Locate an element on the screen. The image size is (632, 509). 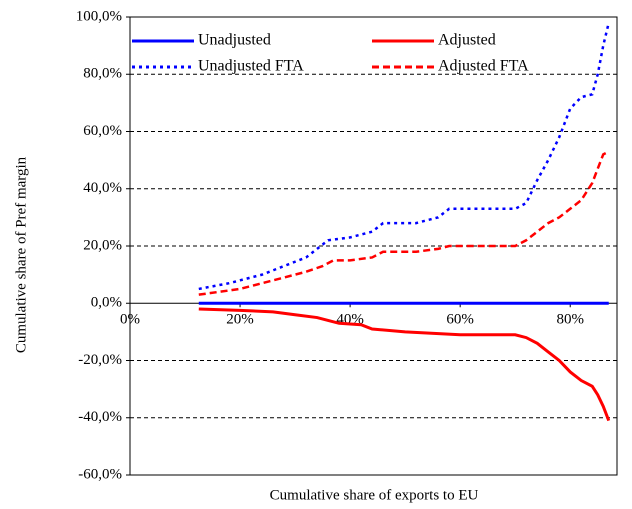
y-tick-label: -60,0% is located at coordinates (100, 474).